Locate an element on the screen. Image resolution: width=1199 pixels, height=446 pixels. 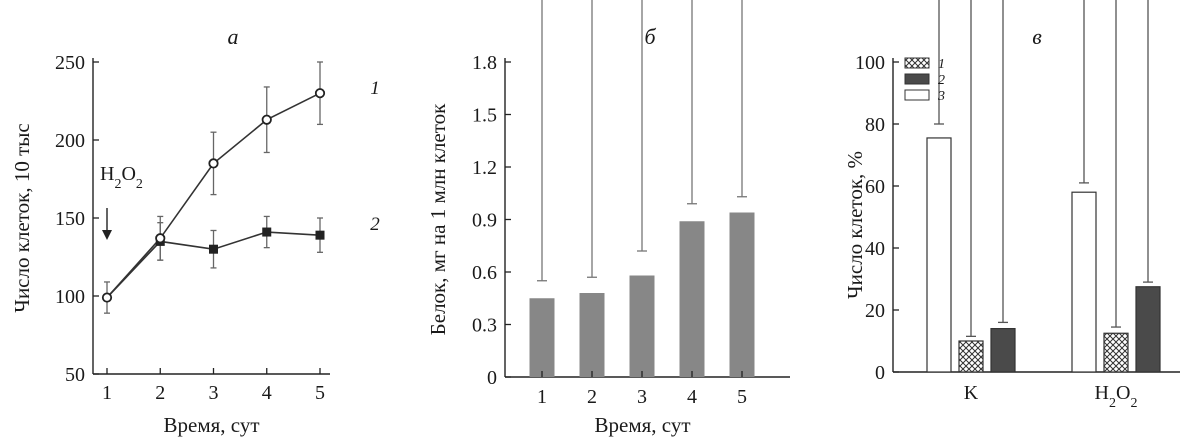
panel-b-y-tick-label: 0.9 is located at coordinates (484, 221).